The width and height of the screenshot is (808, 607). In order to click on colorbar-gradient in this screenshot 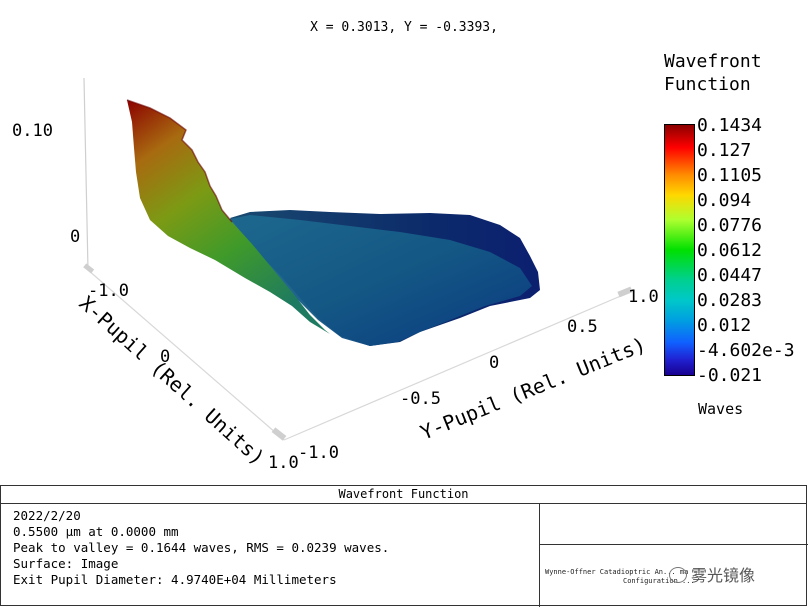, I will do `click(679, 250)`.